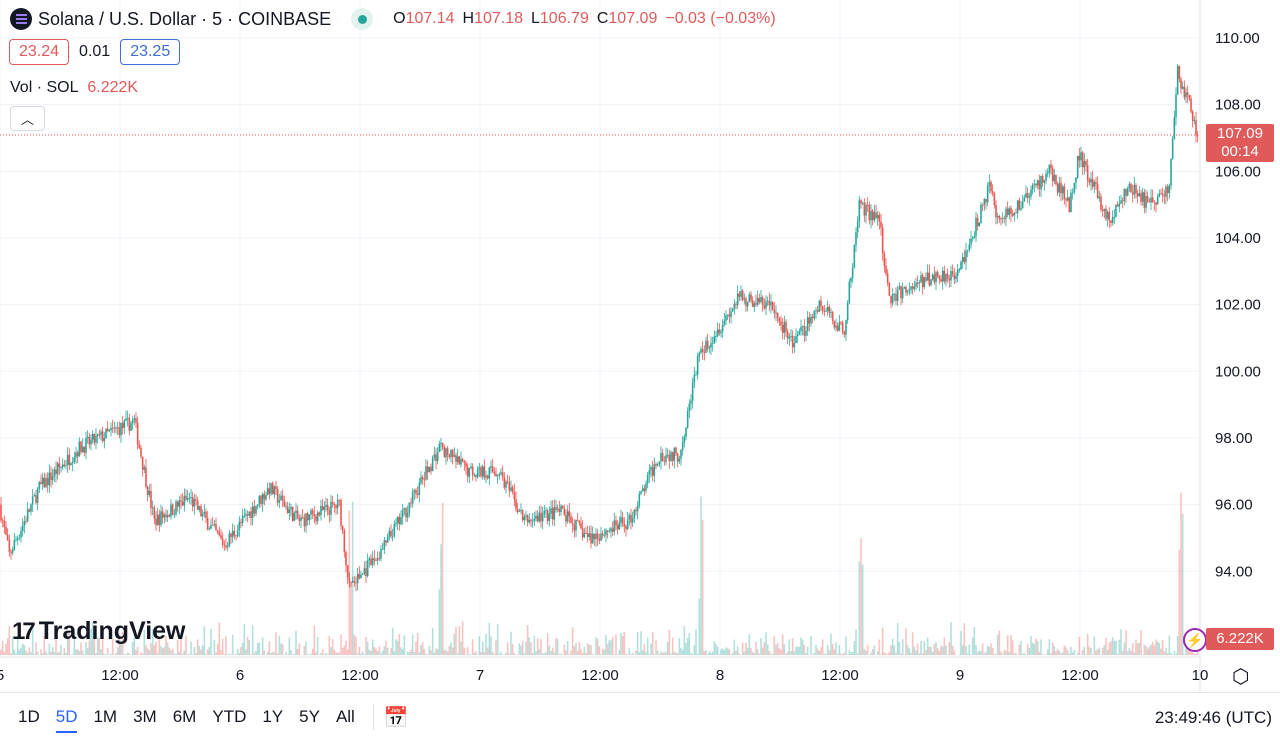  I want to click on range-3m: 3M, so click(145, 716).